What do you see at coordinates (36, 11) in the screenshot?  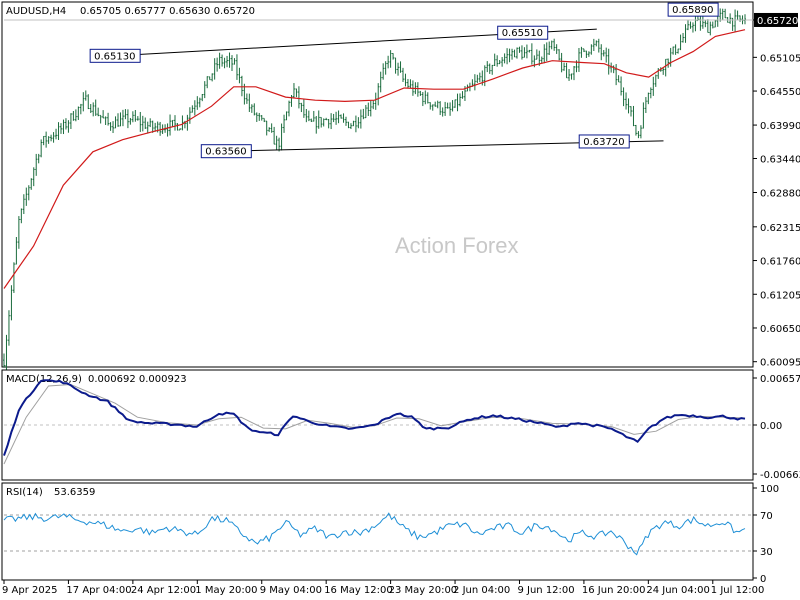 I see `price-symbol: AUDUSD,H4` at bounding box center [36, 11].